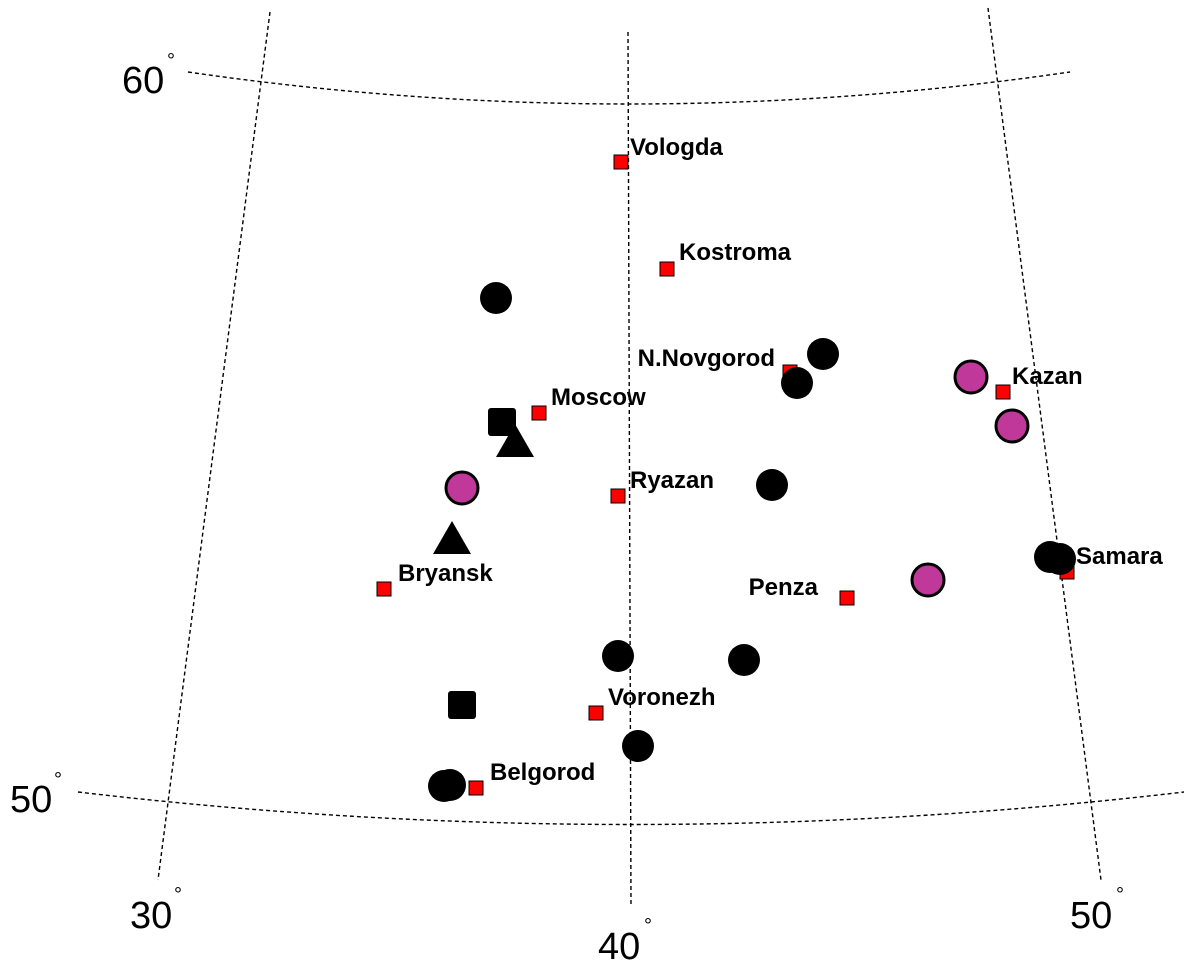 The width and height of the screenshot is (1200, 967). What do you see at coordinates (1047, 376) in the screenshot?
I see `city-label-kazan: Kazan` at bounding box center [1047, 376].